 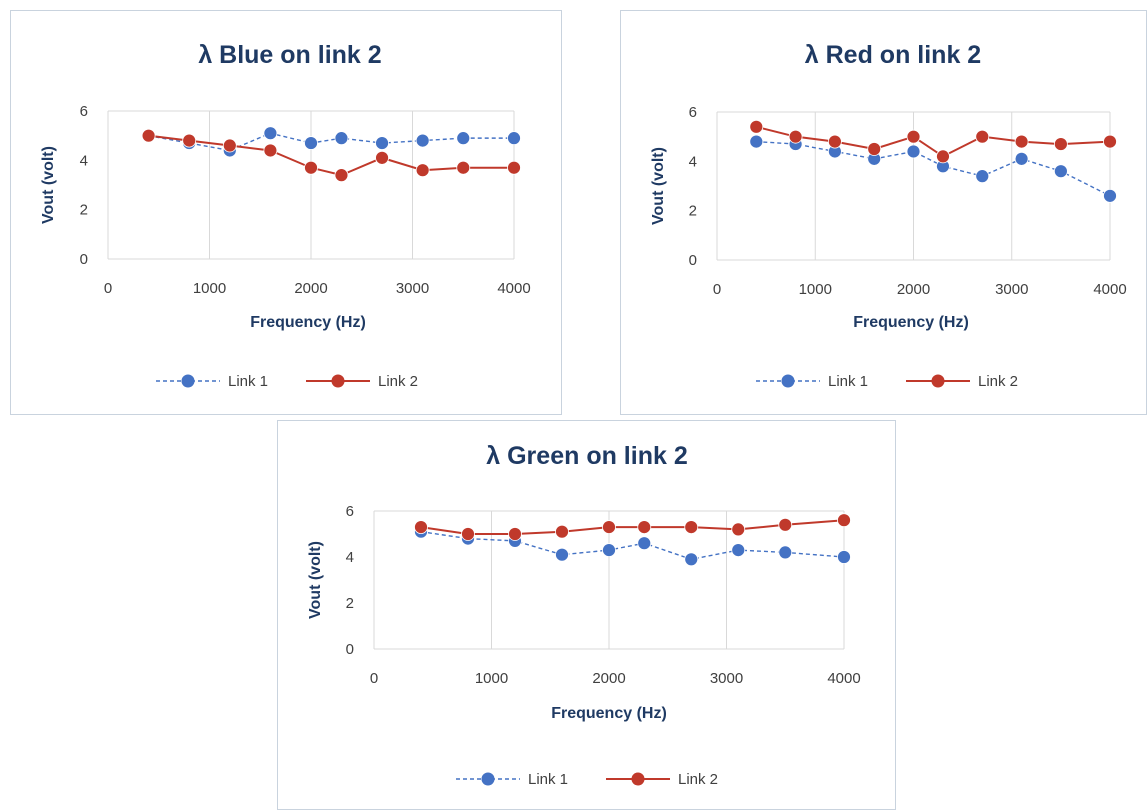 I want to click on x-tick-label: 2000, so click(x=310, y=288).